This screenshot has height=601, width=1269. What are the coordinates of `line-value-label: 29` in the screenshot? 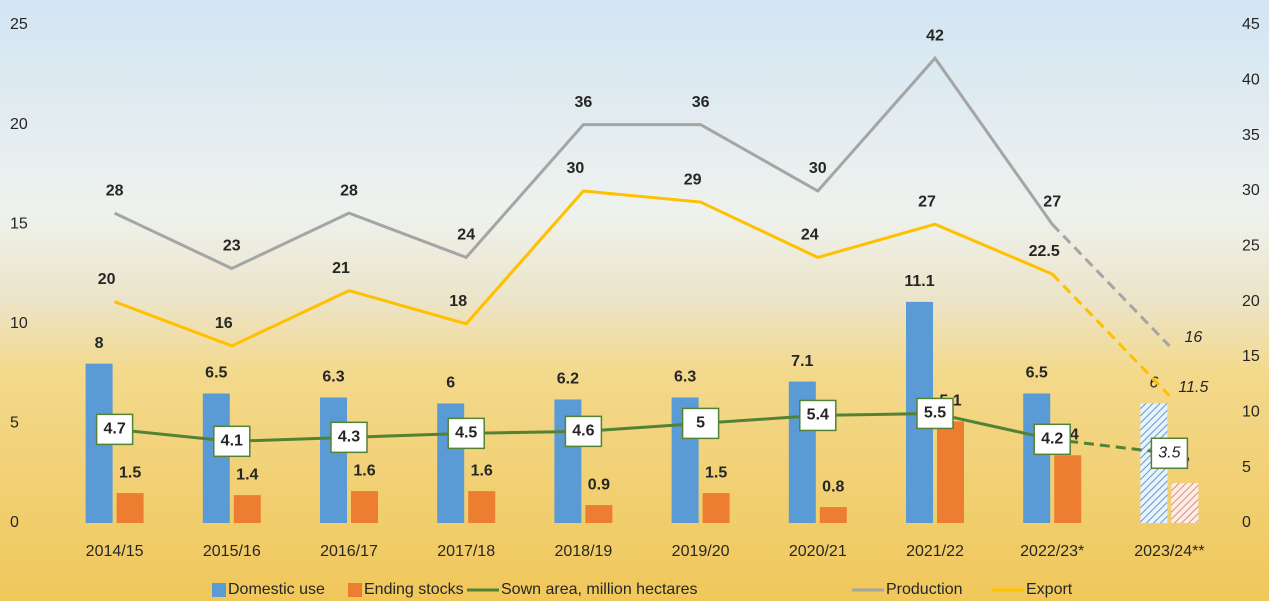 It's located at (693, 179).